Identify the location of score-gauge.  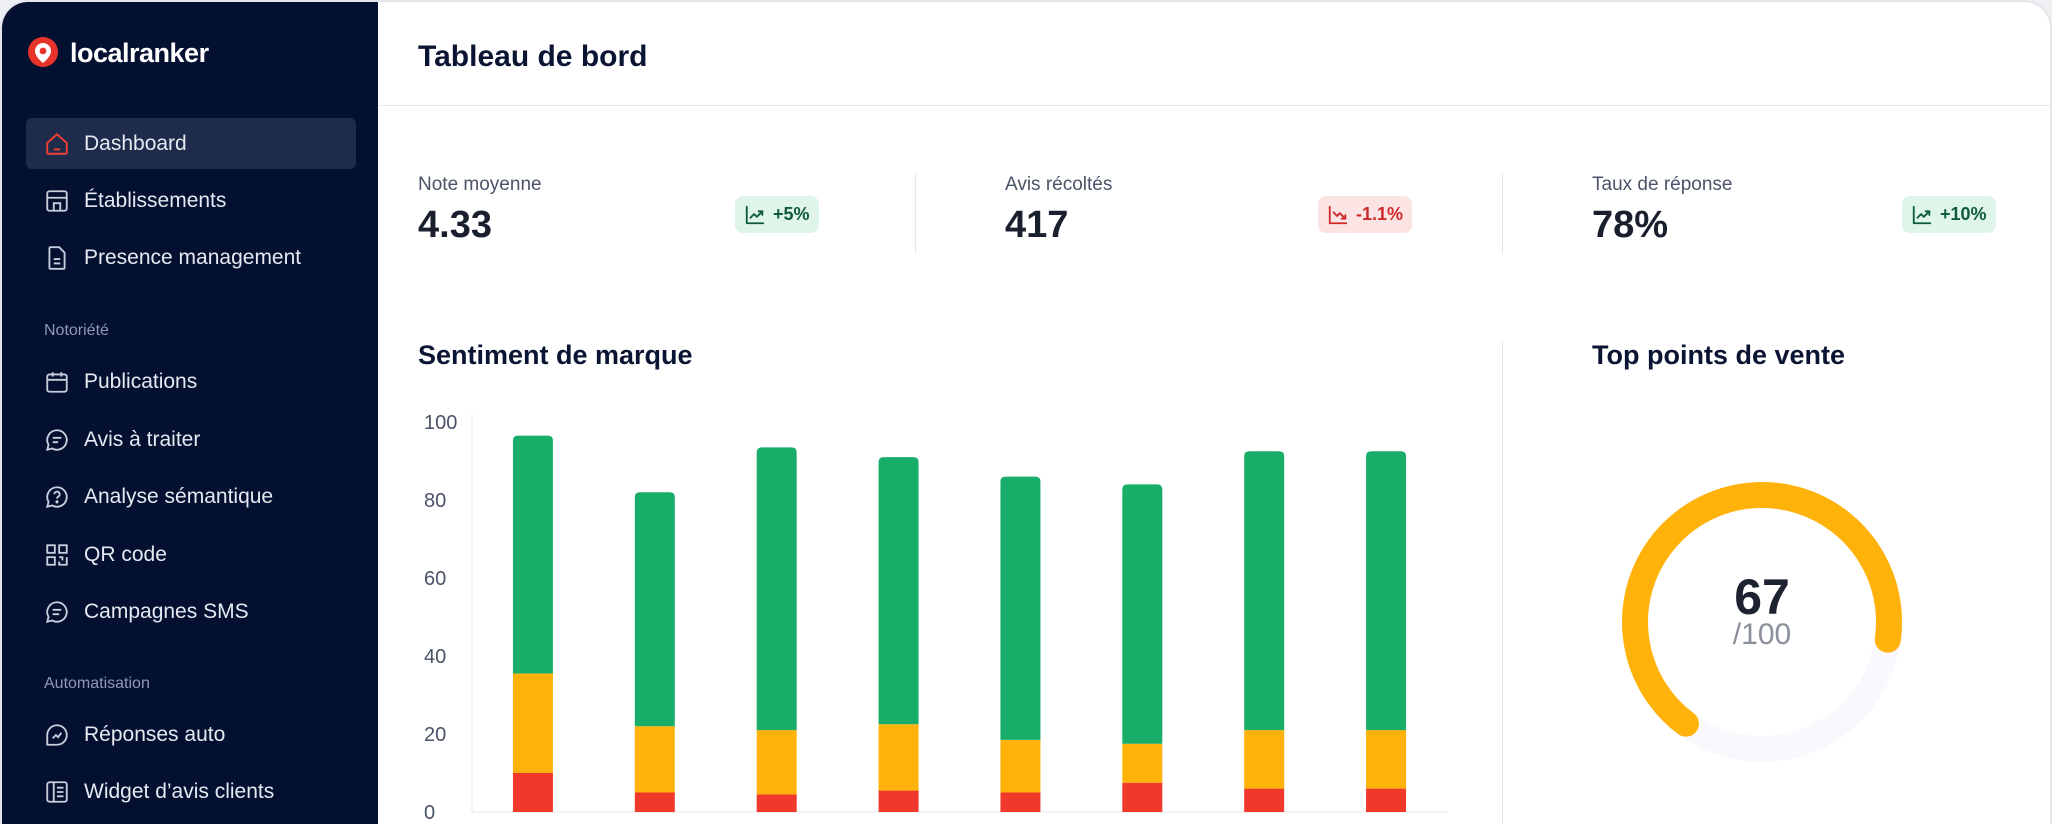
(1762, 622).